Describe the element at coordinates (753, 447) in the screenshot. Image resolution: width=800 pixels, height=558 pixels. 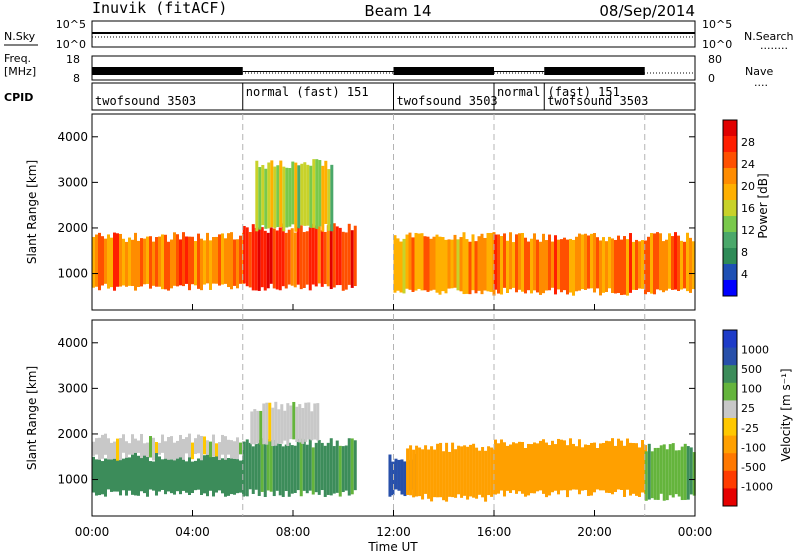
I see `velocity-colorbar-tick: -100` at that location.